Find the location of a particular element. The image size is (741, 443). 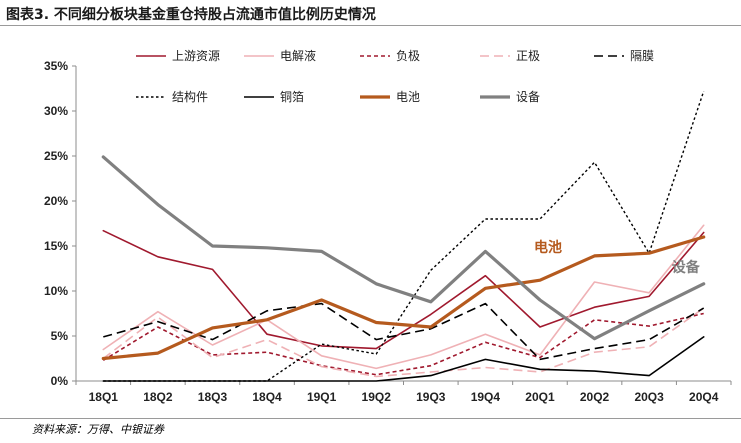

title-divider is located at coordinates (370, 25).